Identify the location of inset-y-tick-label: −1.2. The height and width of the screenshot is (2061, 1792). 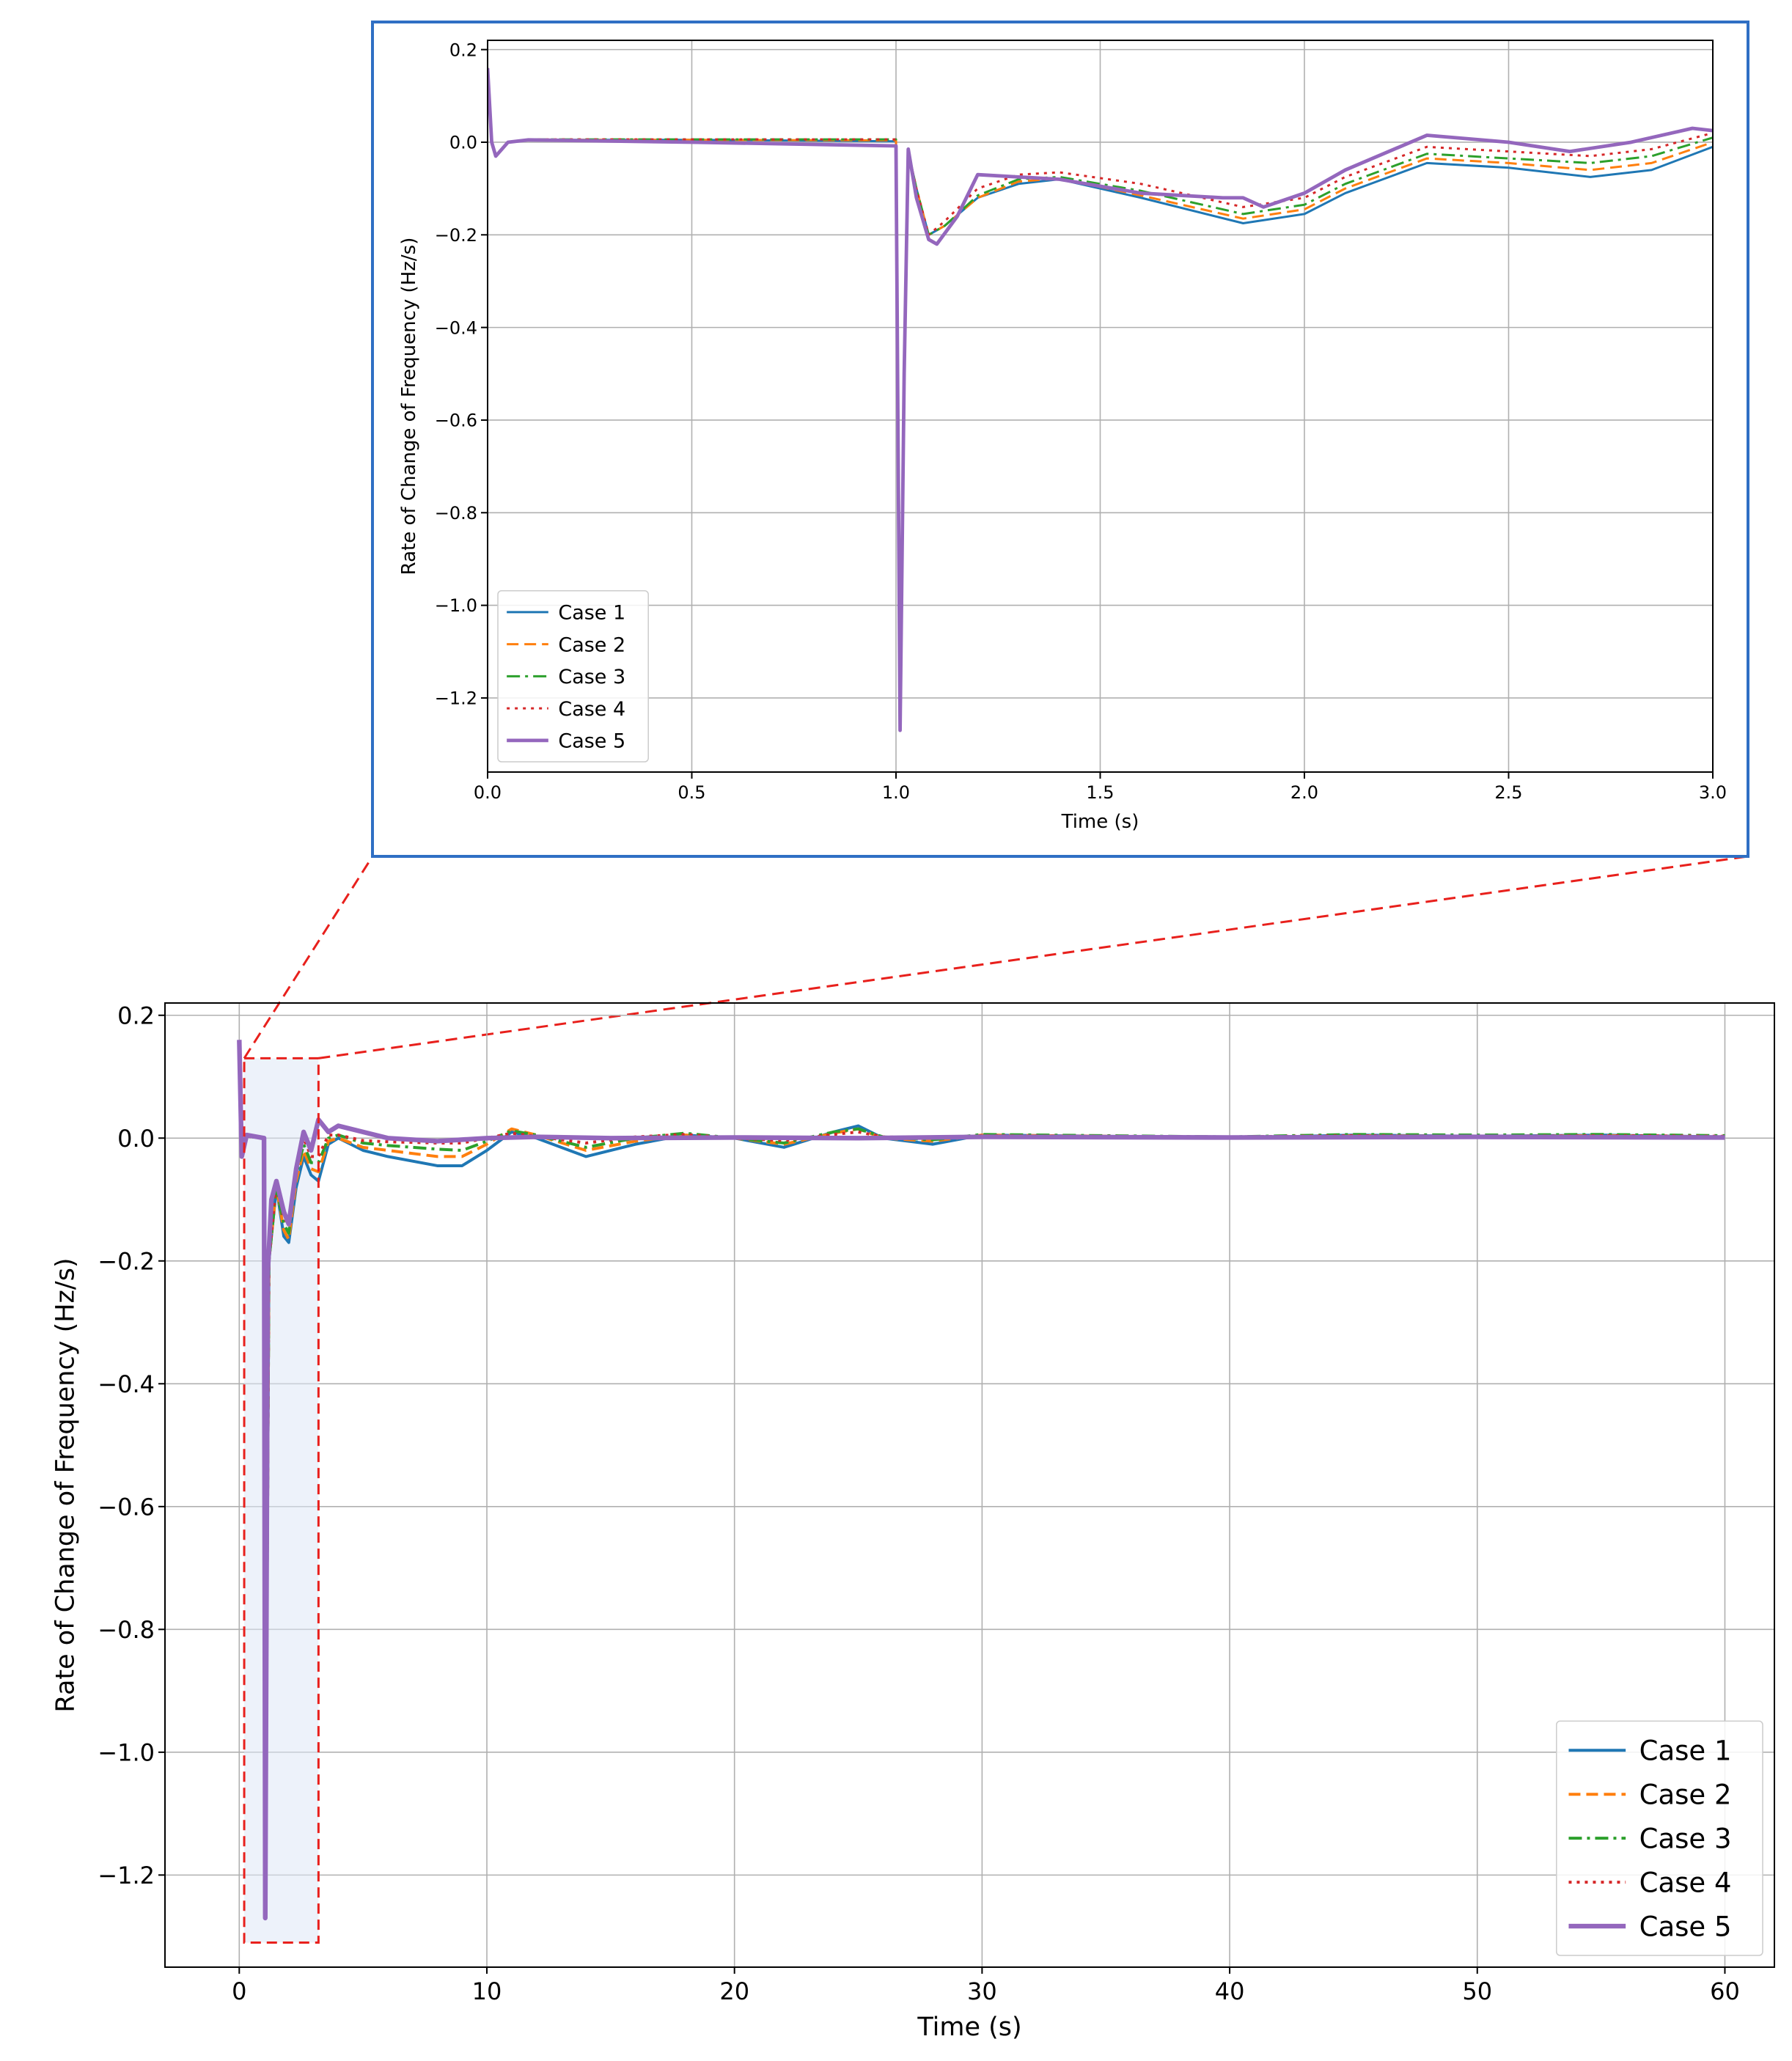
(456, 699).